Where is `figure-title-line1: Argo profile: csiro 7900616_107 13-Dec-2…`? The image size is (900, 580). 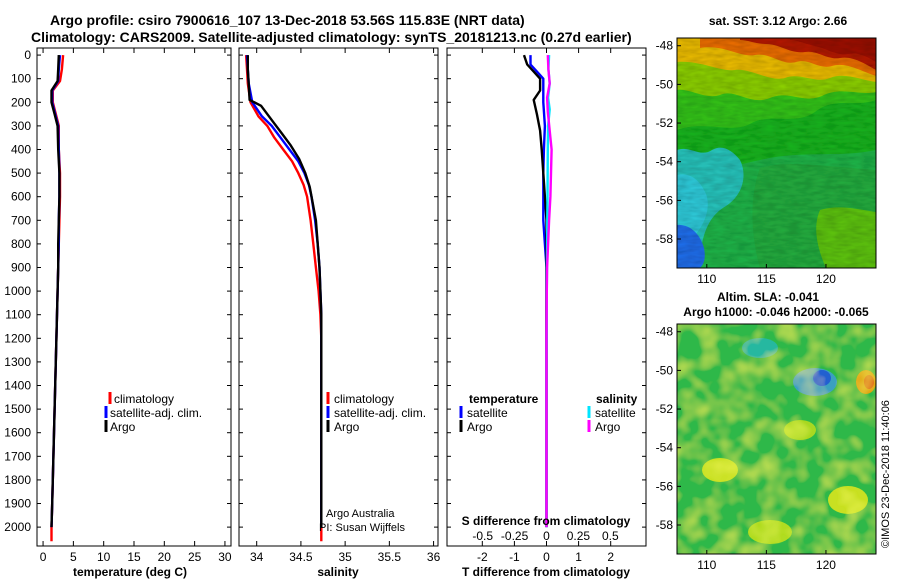 figure-title-line1: Argo profile: csiro 7900616_107 13-Dec-2… is located at coordinates (287, 20).